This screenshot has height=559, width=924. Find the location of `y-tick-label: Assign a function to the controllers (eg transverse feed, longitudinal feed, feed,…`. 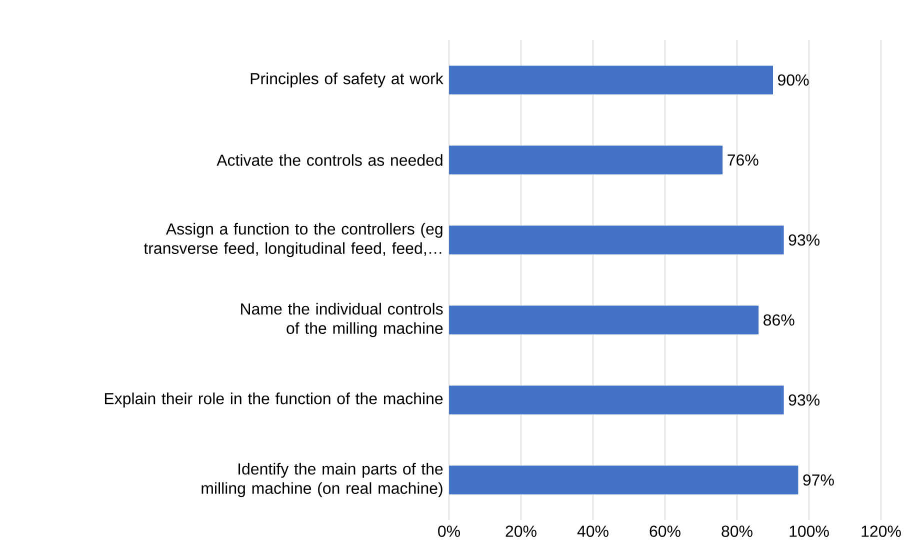

y-tick-label: Assign a function to the controllers (eg transverse feed, longitudinal feed, feed,… is located at coordinates (293, 240).